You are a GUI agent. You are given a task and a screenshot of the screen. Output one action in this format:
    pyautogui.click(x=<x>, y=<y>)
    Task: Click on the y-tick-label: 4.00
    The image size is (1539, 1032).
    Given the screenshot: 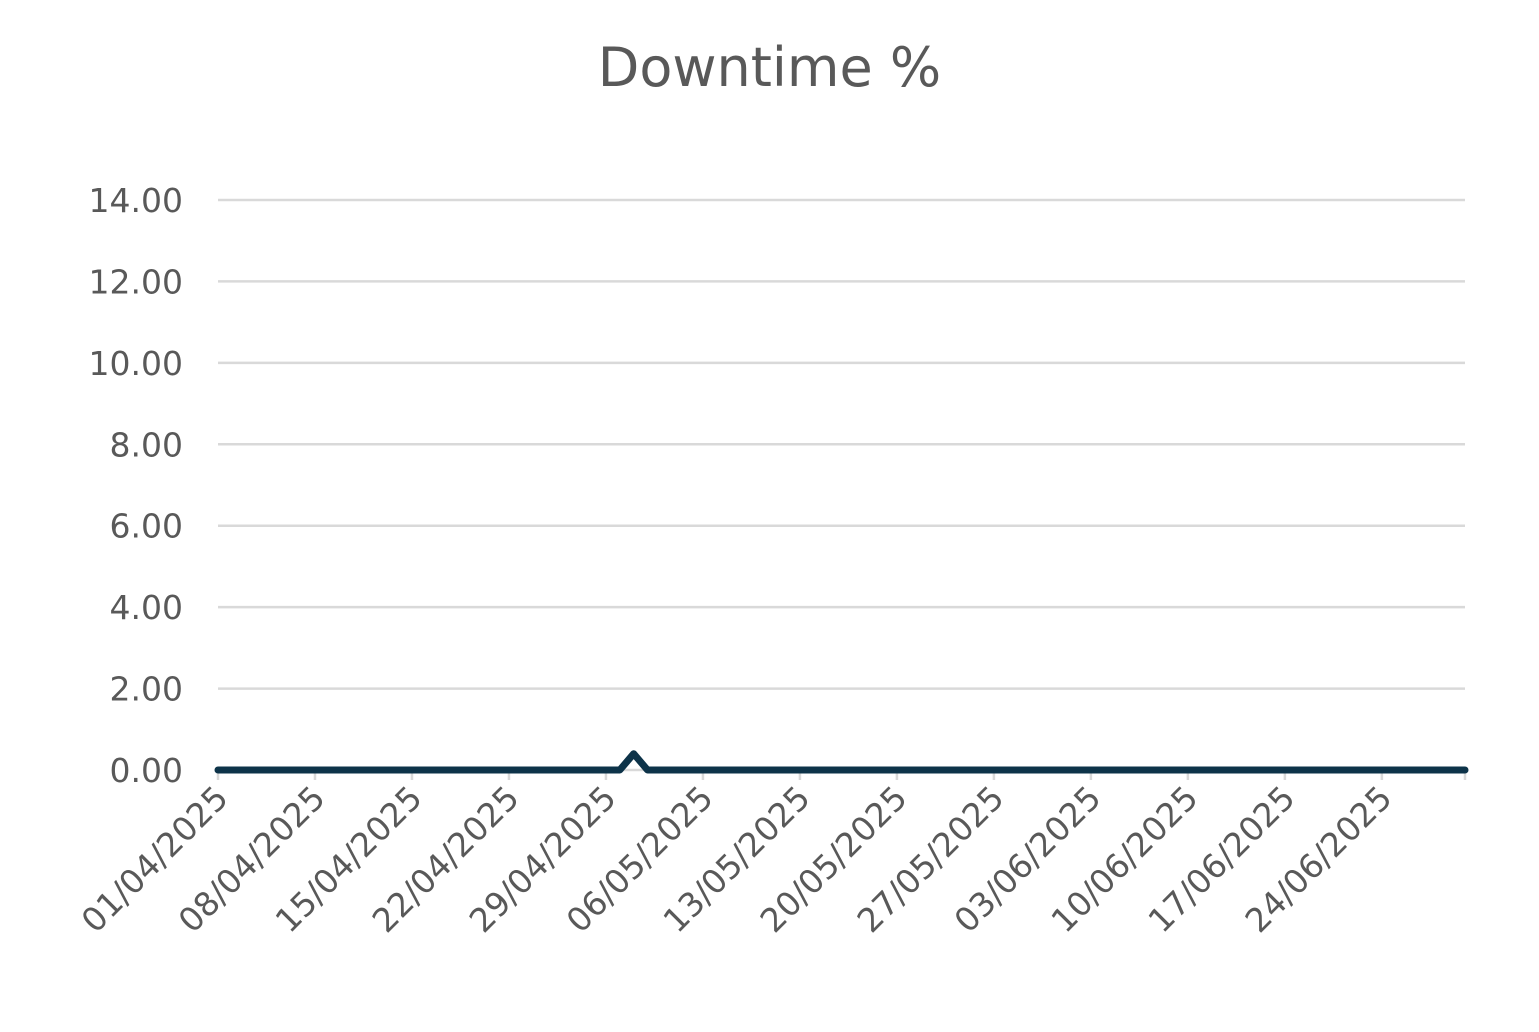 What is the action you would take?
    pyautogui.click(x=146, y=607)
    